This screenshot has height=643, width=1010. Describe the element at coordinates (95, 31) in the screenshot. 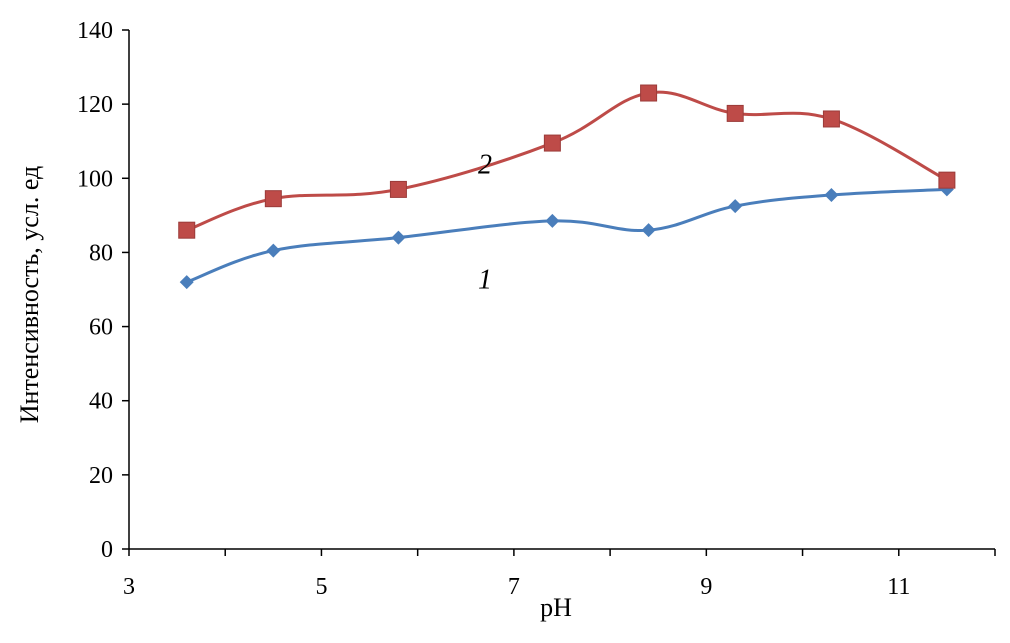

I see `y-tick-label: 140` at that location.